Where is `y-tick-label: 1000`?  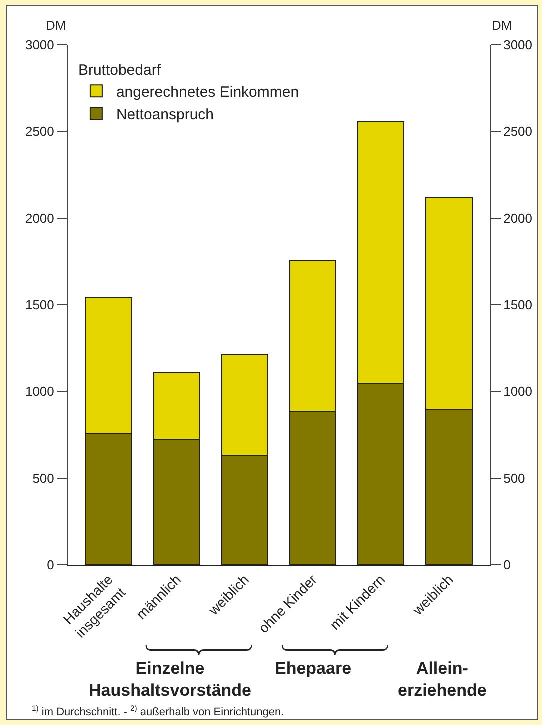 y-tick-label: 1000 is located at coordinates (39, 392).